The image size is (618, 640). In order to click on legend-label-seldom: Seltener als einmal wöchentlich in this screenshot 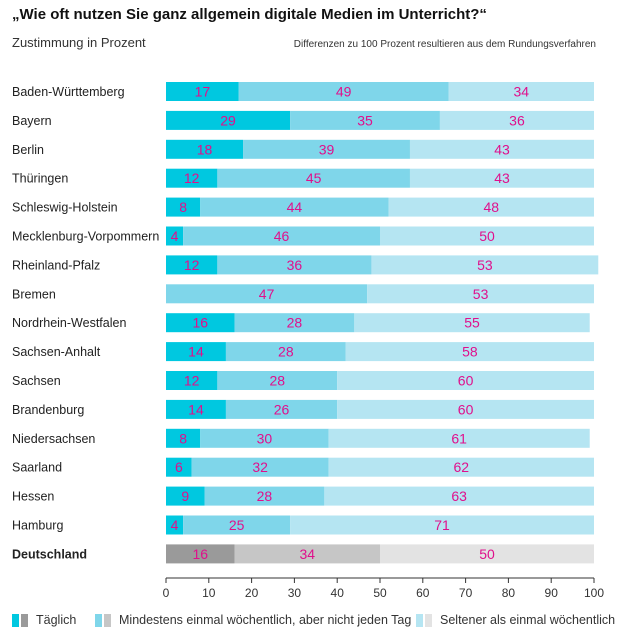, I will do `click(528, 620)`.